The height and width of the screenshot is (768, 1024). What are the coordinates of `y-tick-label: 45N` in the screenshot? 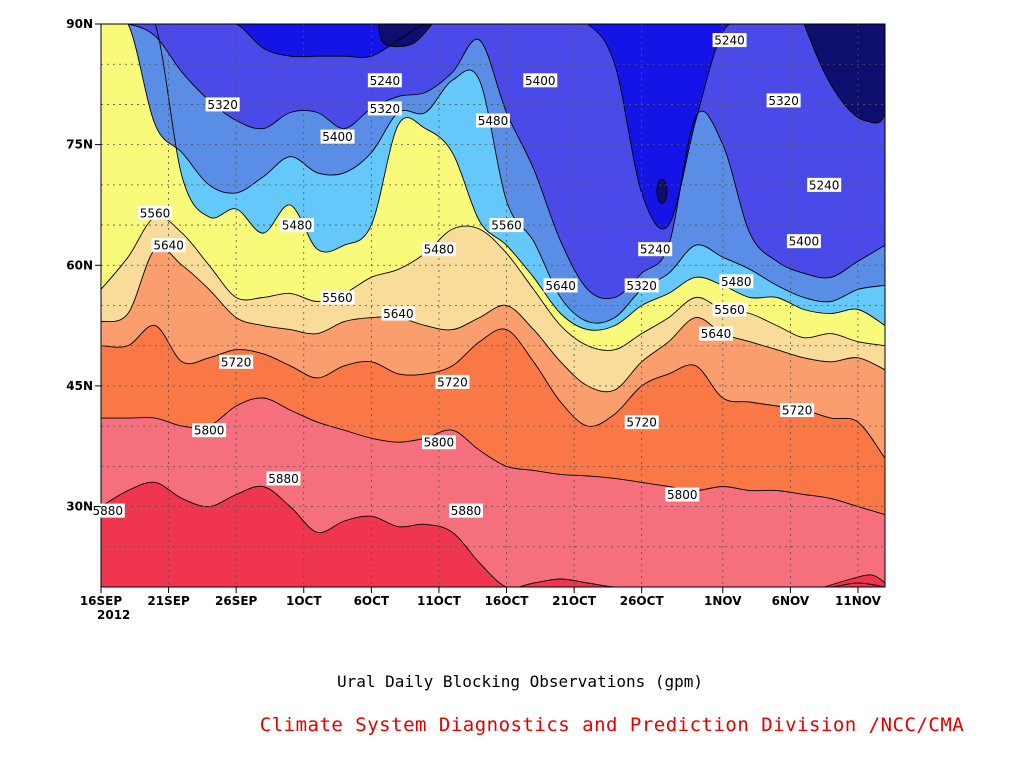 It's located at (79, 386).